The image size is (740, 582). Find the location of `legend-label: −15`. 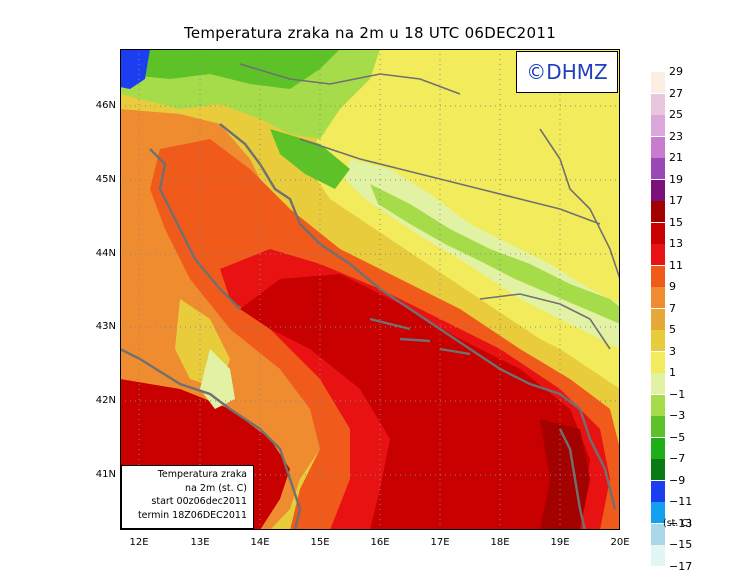

legend-label: −15 is located at coordinates (681, 544).